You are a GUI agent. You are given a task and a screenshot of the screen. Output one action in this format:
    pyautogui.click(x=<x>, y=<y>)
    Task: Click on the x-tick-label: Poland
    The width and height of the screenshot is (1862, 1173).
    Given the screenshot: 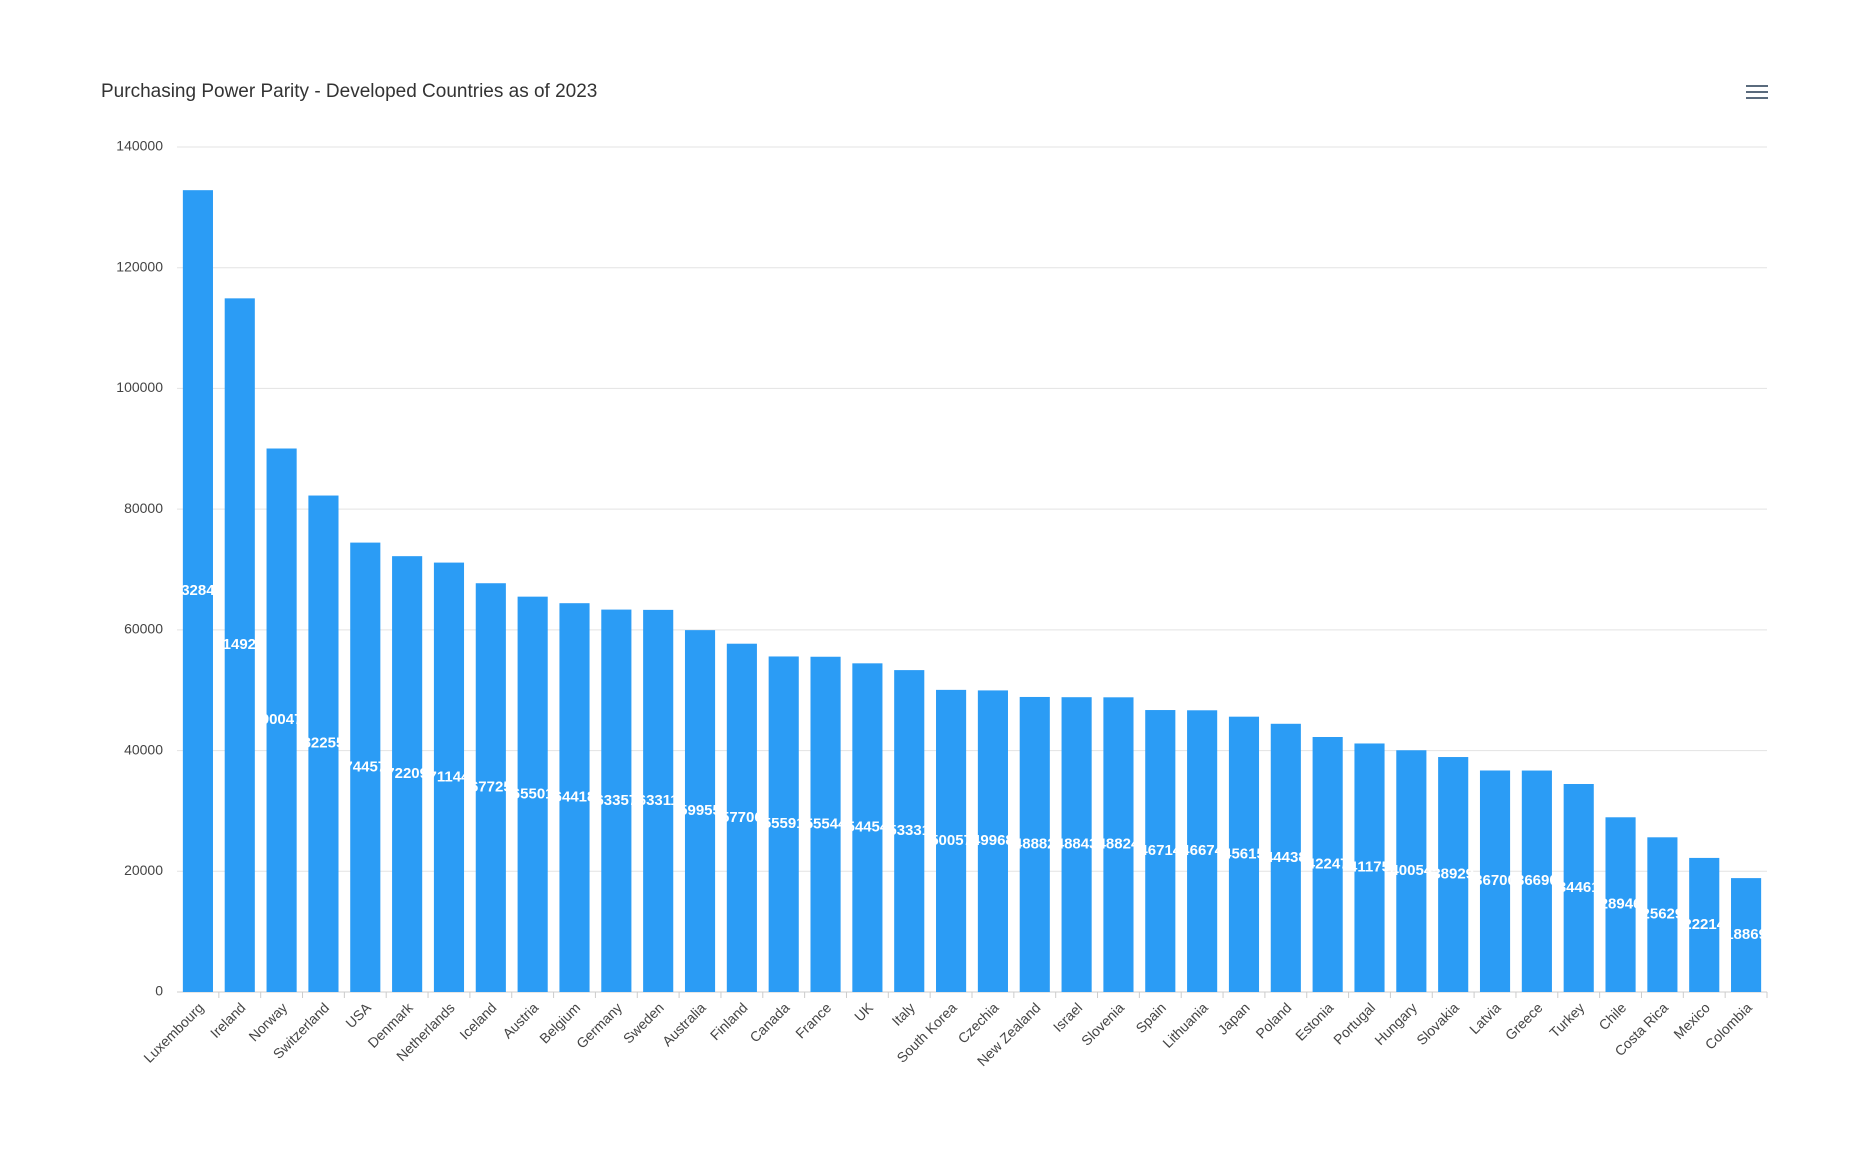 What is the action you would take?
    pyautogui.click(x=1273, y=1020)
    